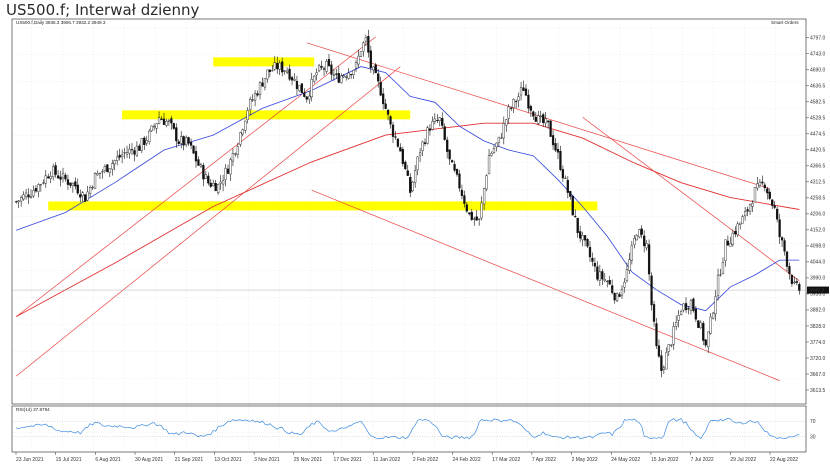 The image size is (830, 466). Describe the element at coordinates (818, 71) in the screenshot. I see `price-tick-label: 4690.0` at that location.